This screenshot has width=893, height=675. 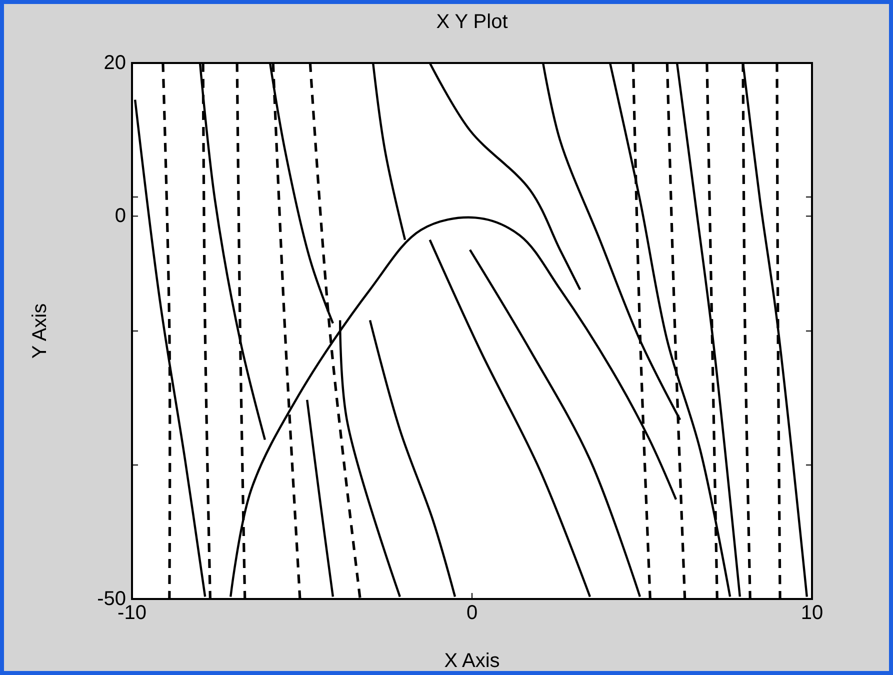 I want to click on x-axis-title: X Axis, so click(x=472, y=661).